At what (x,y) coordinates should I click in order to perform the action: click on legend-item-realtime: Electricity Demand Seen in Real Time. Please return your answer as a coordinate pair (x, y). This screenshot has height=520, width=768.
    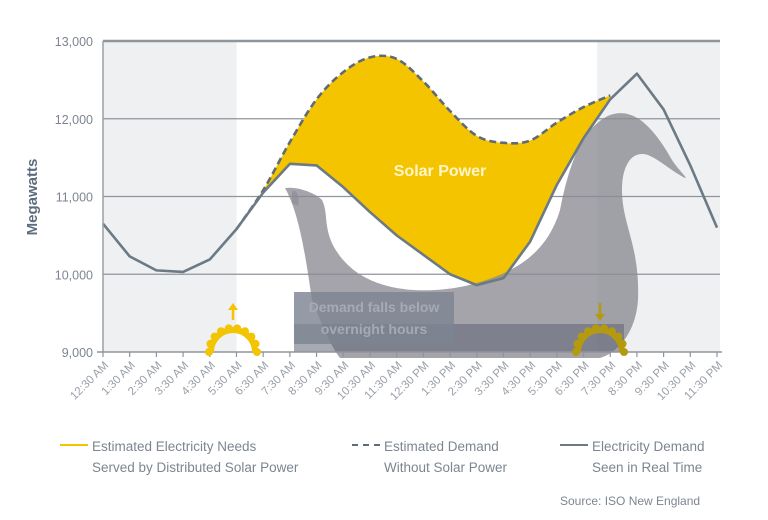
    Looking at the image, I should click on (632, 457).